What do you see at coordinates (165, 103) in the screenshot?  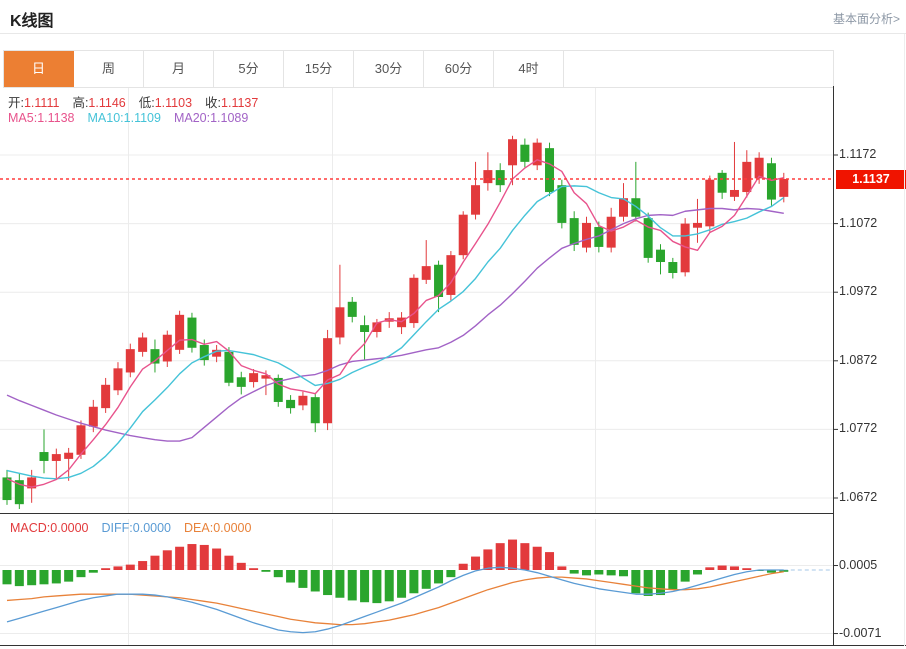 I see `legend-item: 低:1.1103` at bounding box center [165, 103].